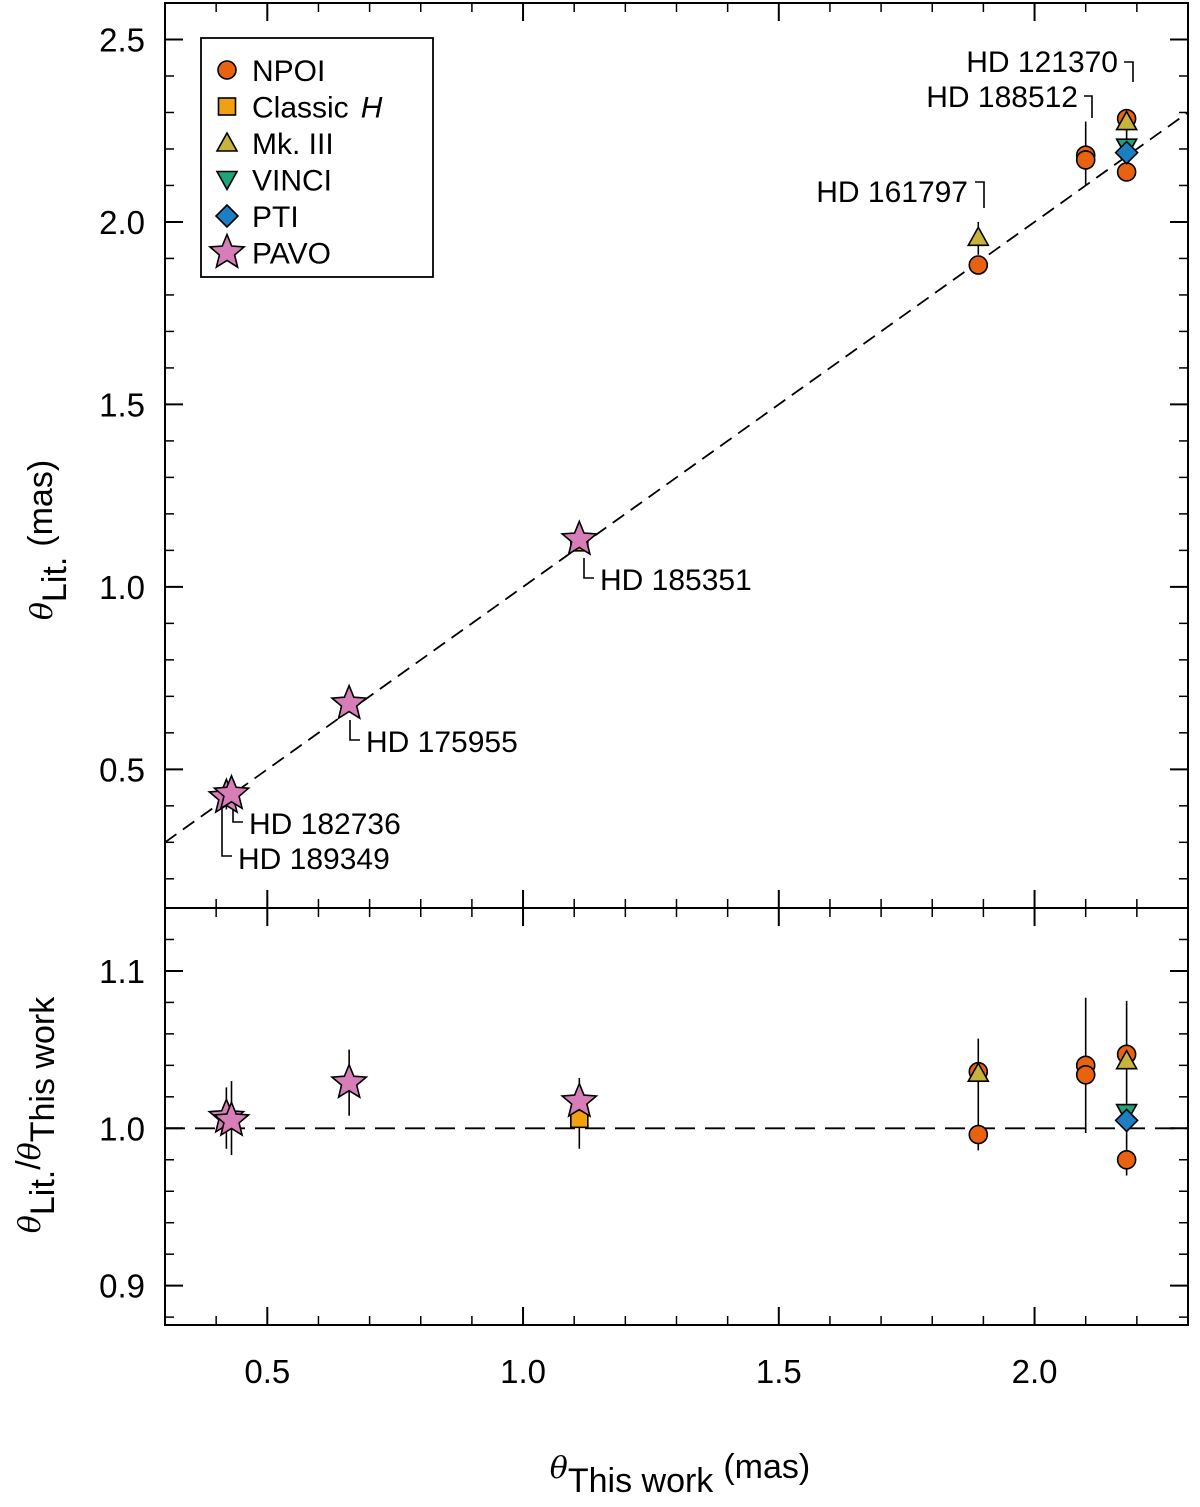 The width and height of the screenshot is (1200, 1507). I want to click on annotation-label: HD 161797, so click(892, 192).